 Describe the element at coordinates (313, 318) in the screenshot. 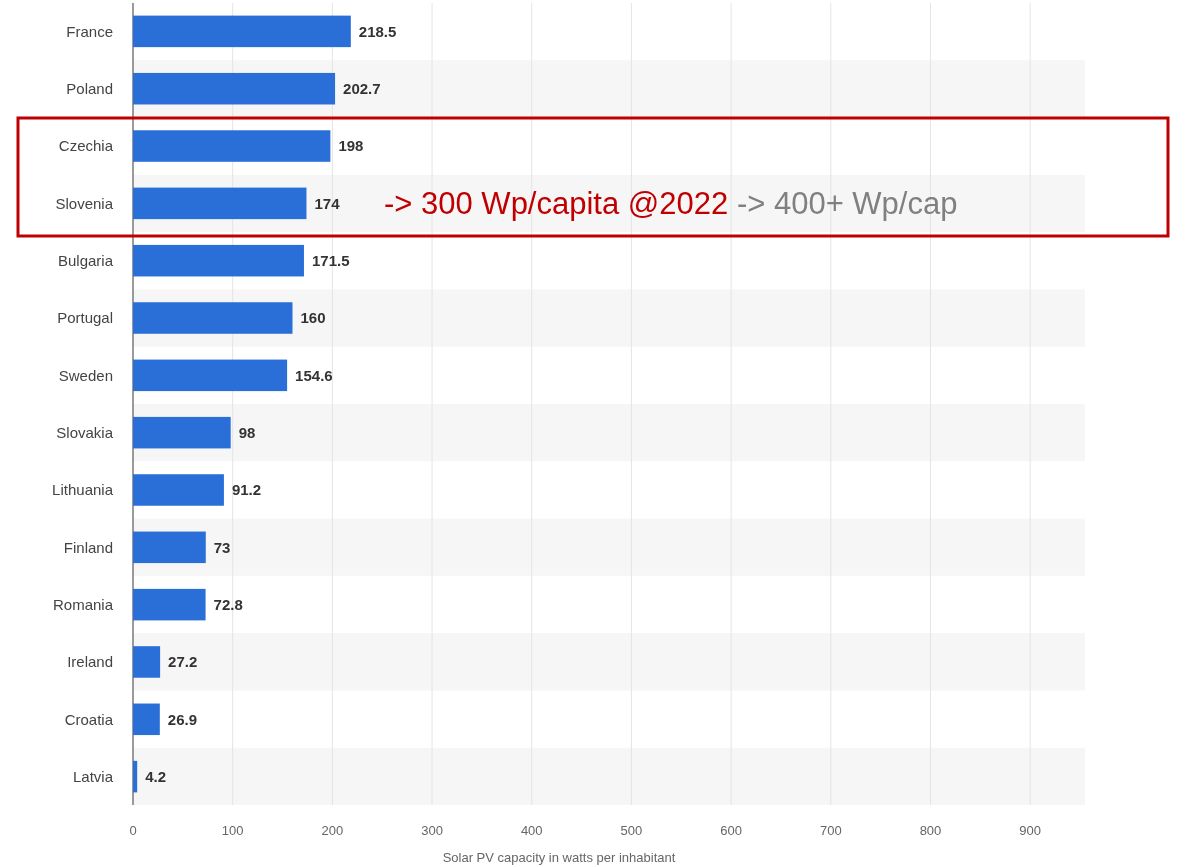

I see `data-label: 160` at that location.